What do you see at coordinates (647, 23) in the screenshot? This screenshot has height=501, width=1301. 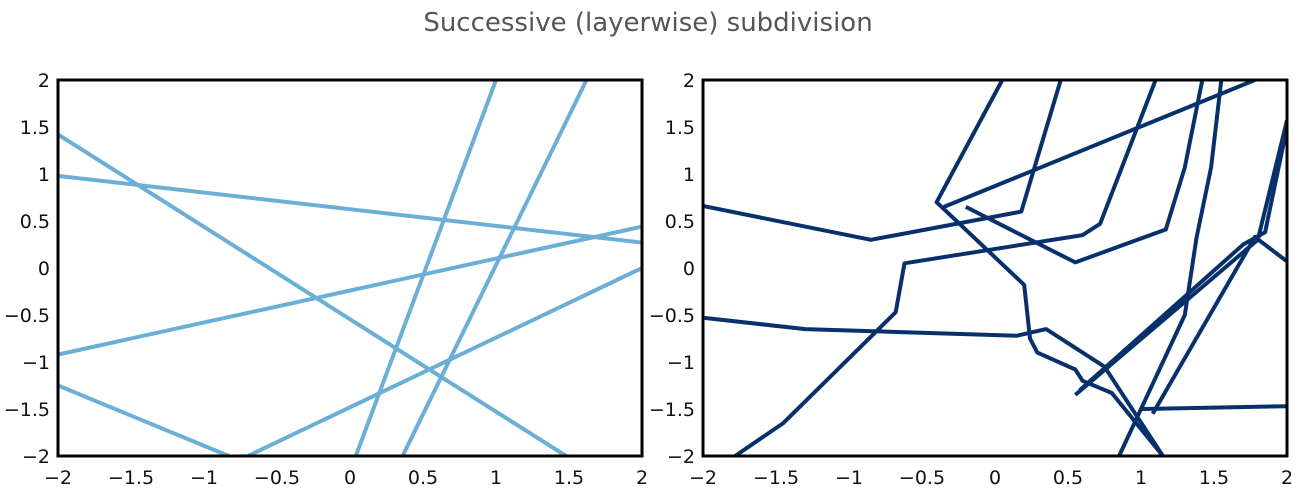 I see `figure-title: Successive (layerwise) subdivision` at bounding box center [647, 23].